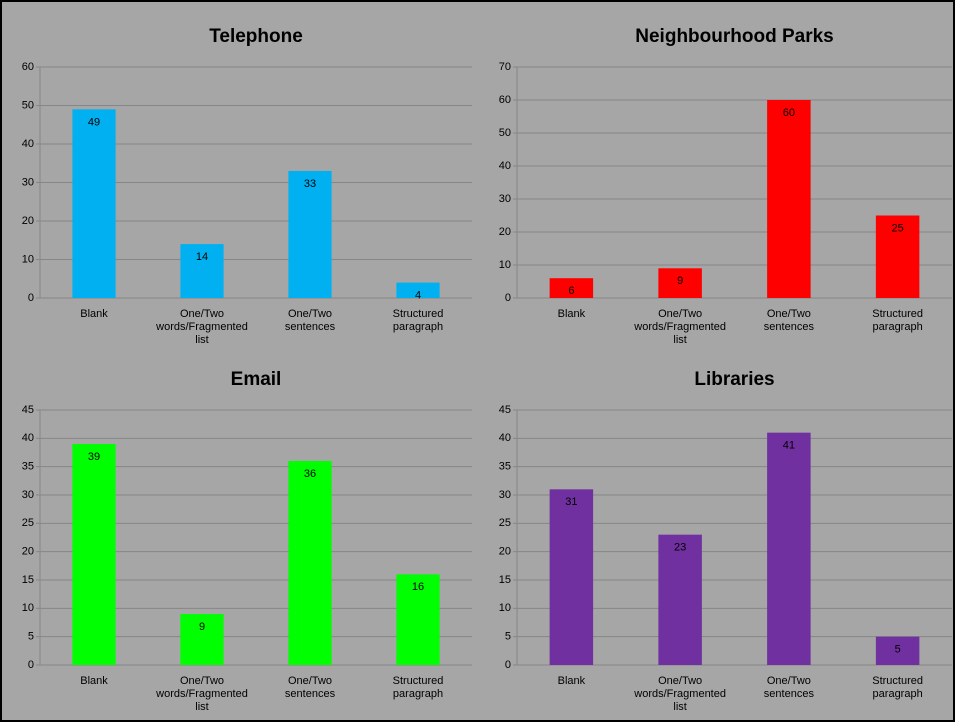 Image resolution: width=955 pixels, height=722 pixels. What do you see at coordinates (734, 379) in the screenshot?
I see `chart-title: Libraries` at bounding box center [734, 379].